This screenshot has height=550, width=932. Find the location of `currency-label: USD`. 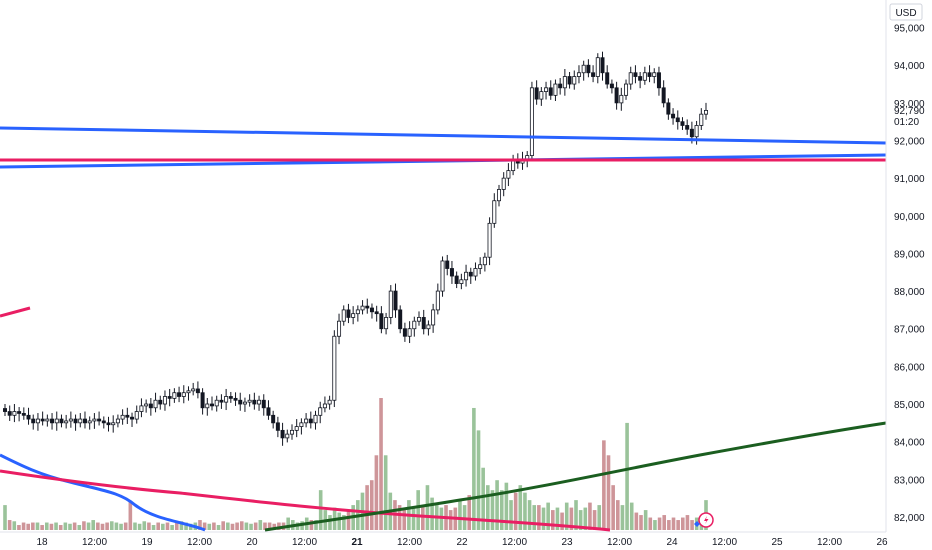

currency-label: USD is located at coordinates (905, 13).